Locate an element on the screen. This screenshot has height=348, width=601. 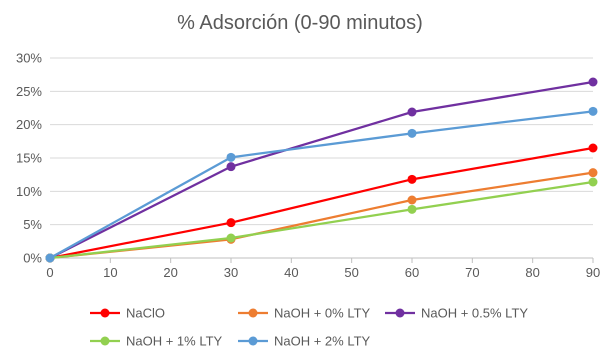
y-tick-label: 25% is located at coordinates (29, 91).